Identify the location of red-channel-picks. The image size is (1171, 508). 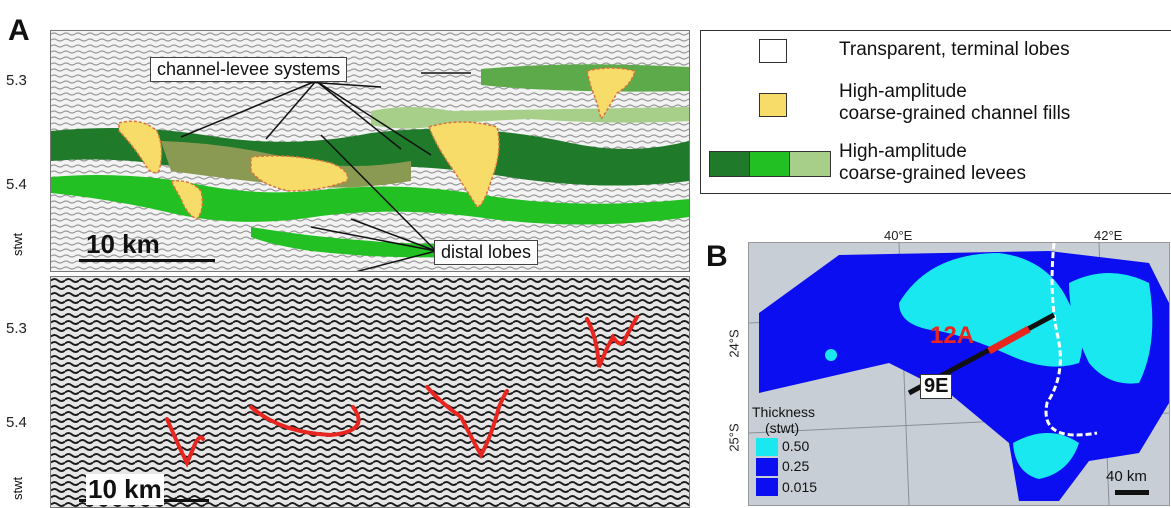
(402, 391).